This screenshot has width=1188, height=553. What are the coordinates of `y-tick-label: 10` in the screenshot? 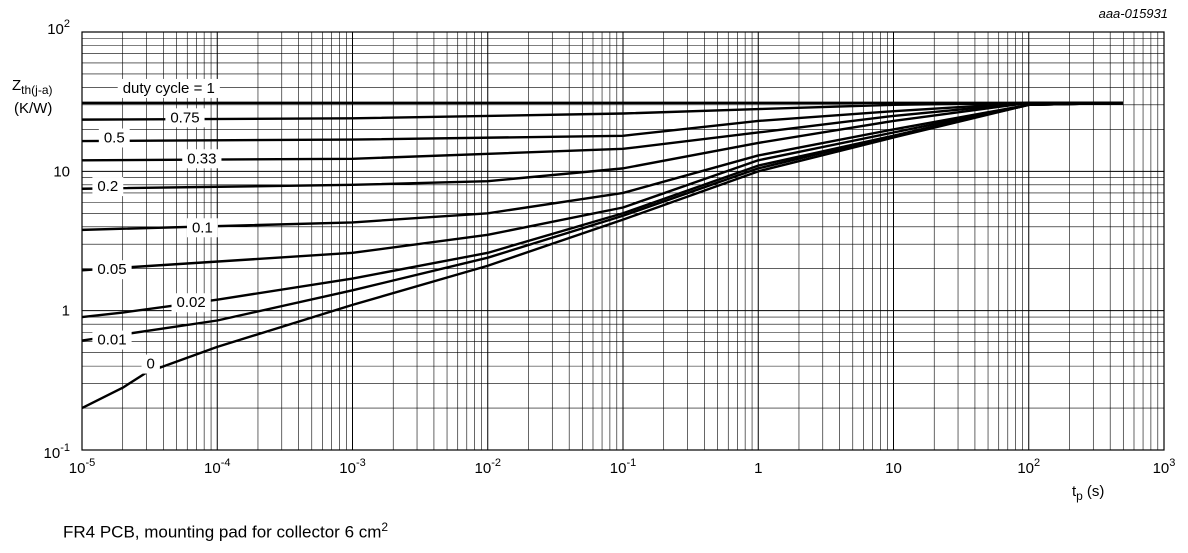 It's located at (61, 171).